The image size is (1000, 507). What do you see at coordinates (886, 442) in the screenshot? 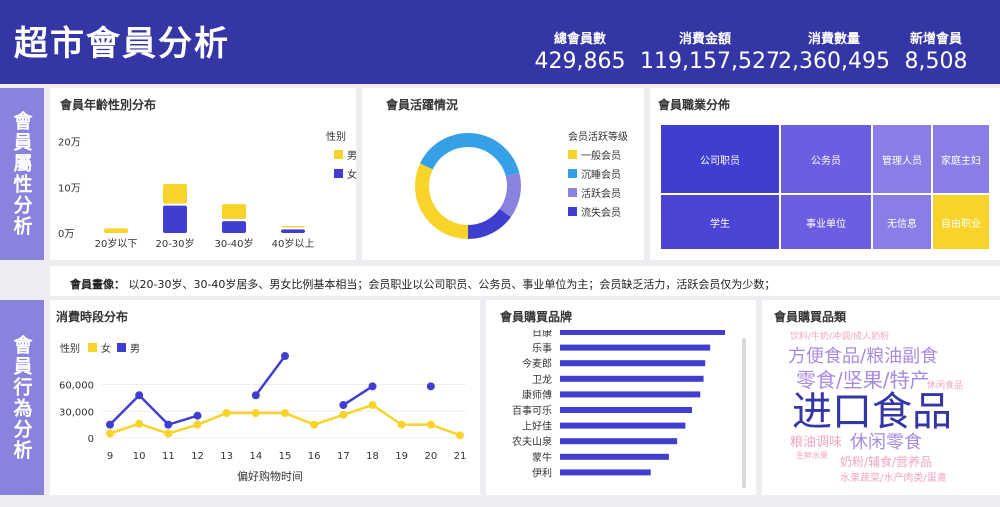
I see `word-cloud-item: 休闲零食` at bounding box center [886, 442].